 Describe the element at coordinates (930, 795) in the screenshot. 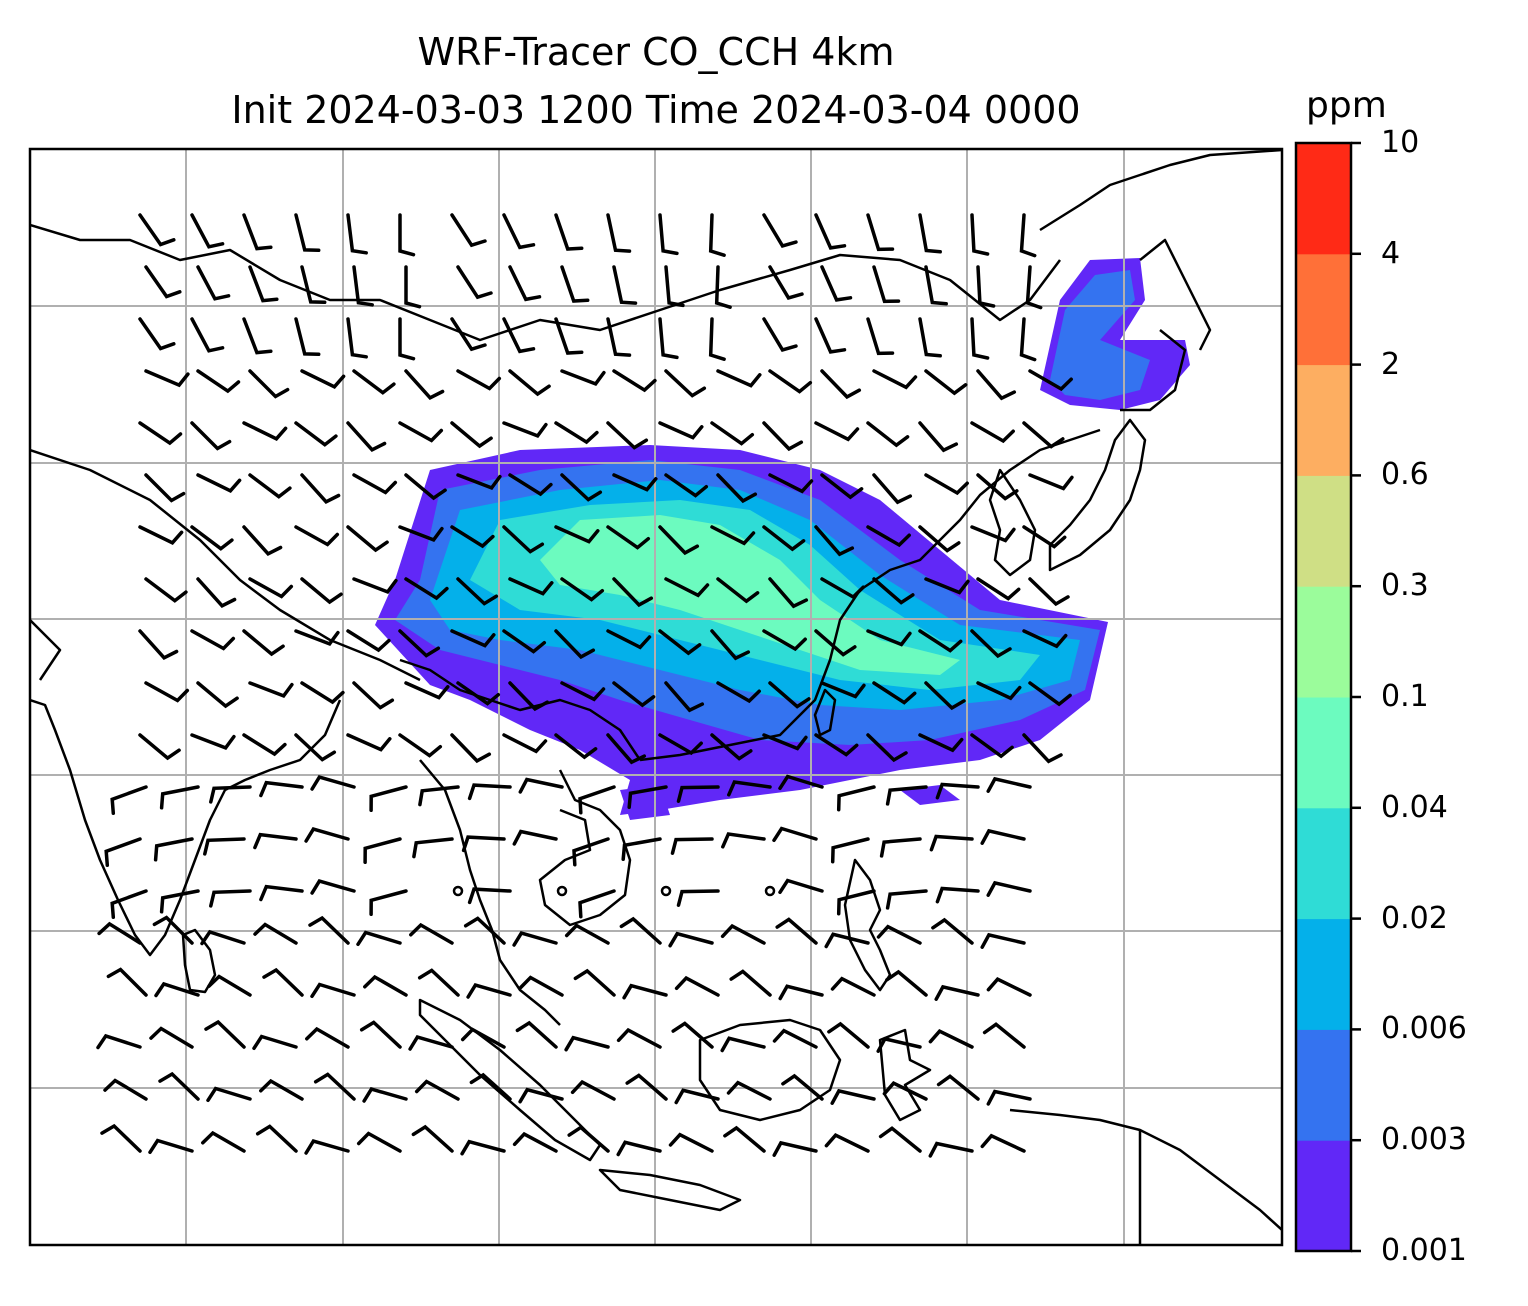

I see `plume-patch` at that location.